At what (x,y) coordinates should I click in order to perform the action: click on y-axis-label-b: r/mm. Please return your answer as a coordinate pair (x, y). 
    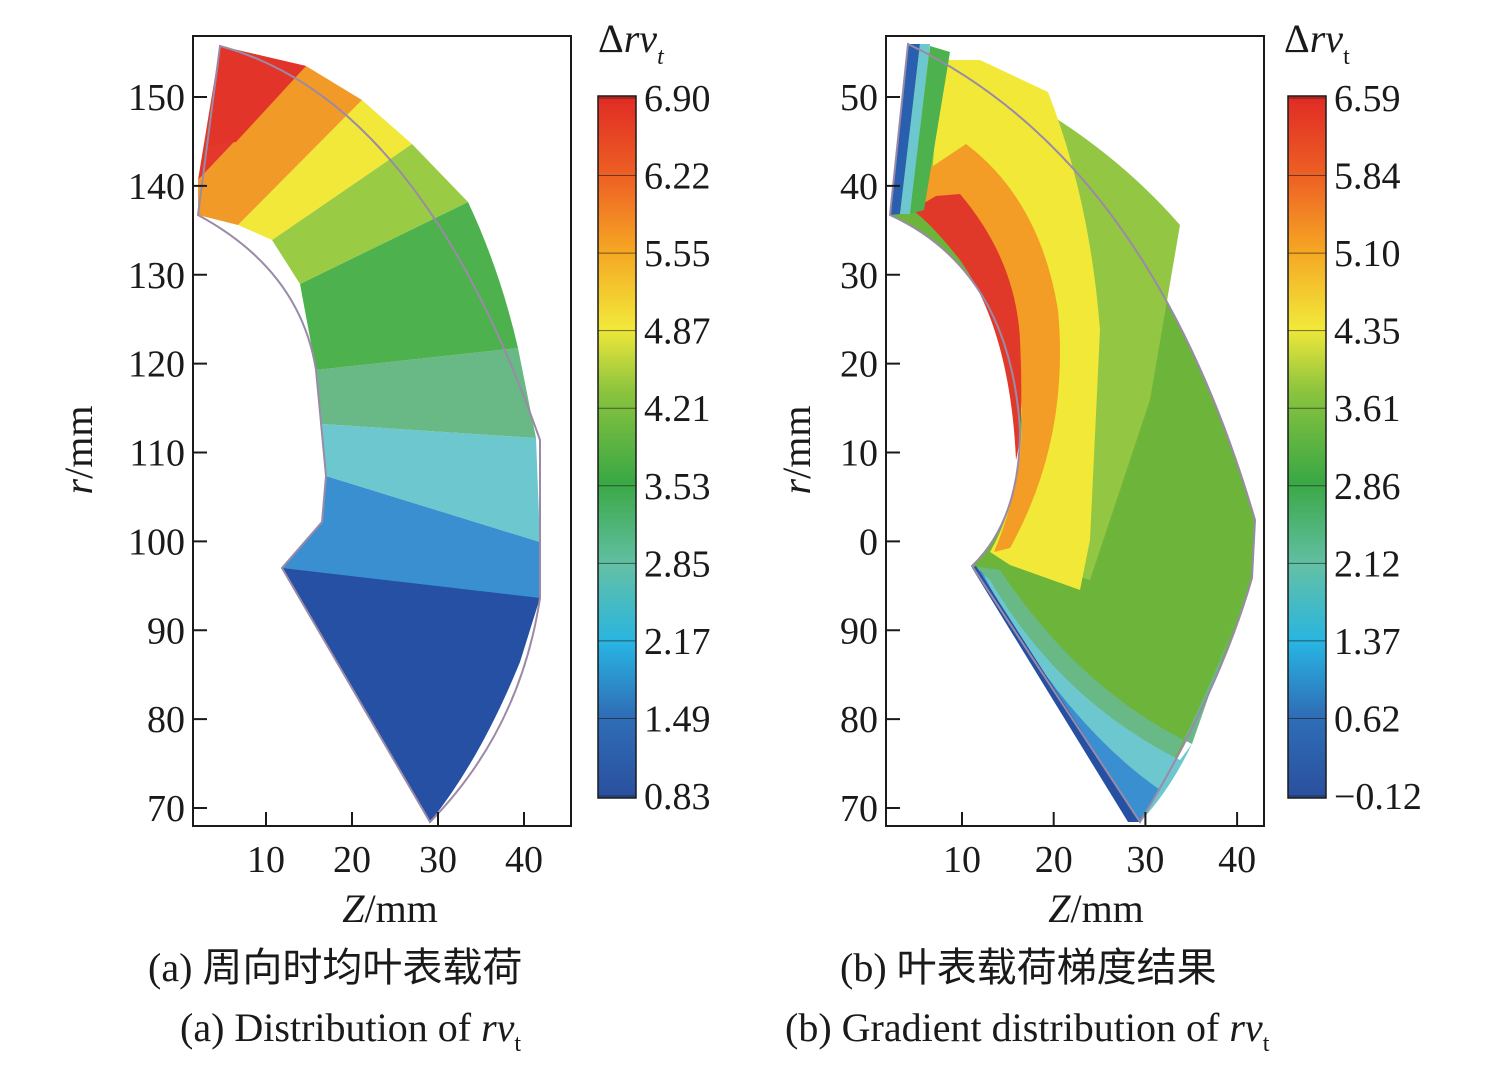
    Looking at the image, I should click on (796, 450).